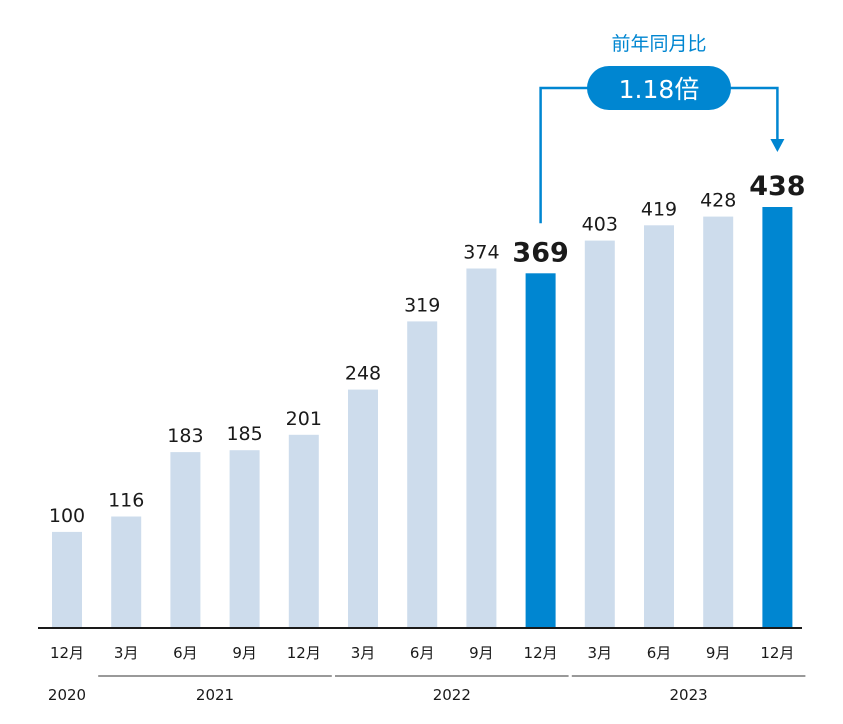 This screenshot has height=724, width=843. What do you see at coordinates (244, 434) in the screenshot?
I see `value-label-3: 185` at bounding box center [244, 434].